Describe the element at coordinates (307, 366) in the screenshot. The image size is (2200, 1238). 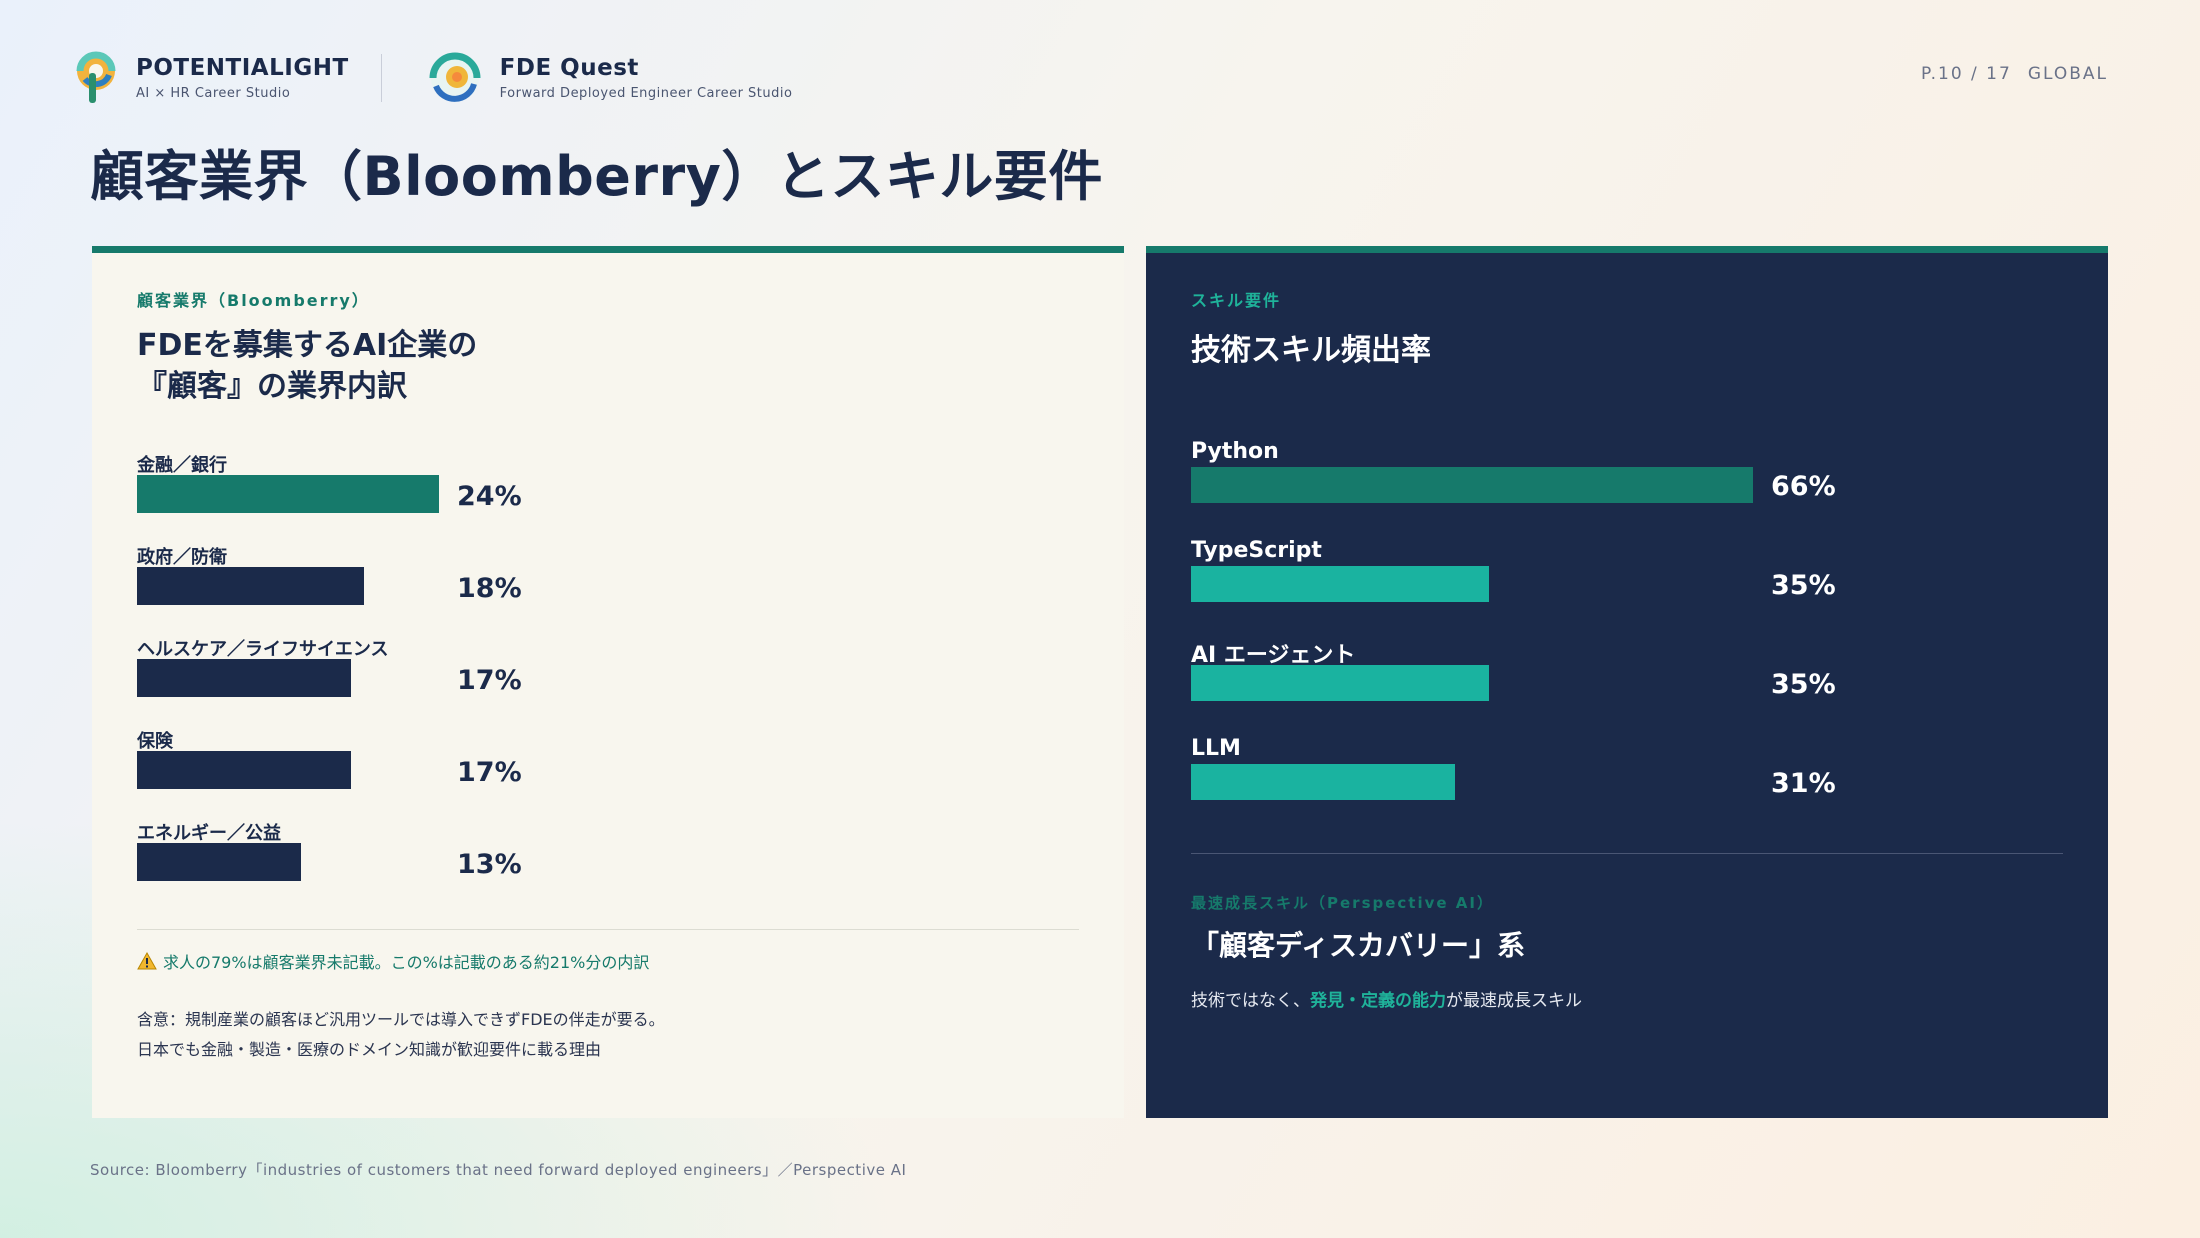
I see `left-heading: FDEを募集するAI企業の 『顧客』の業界内訳` at that location.